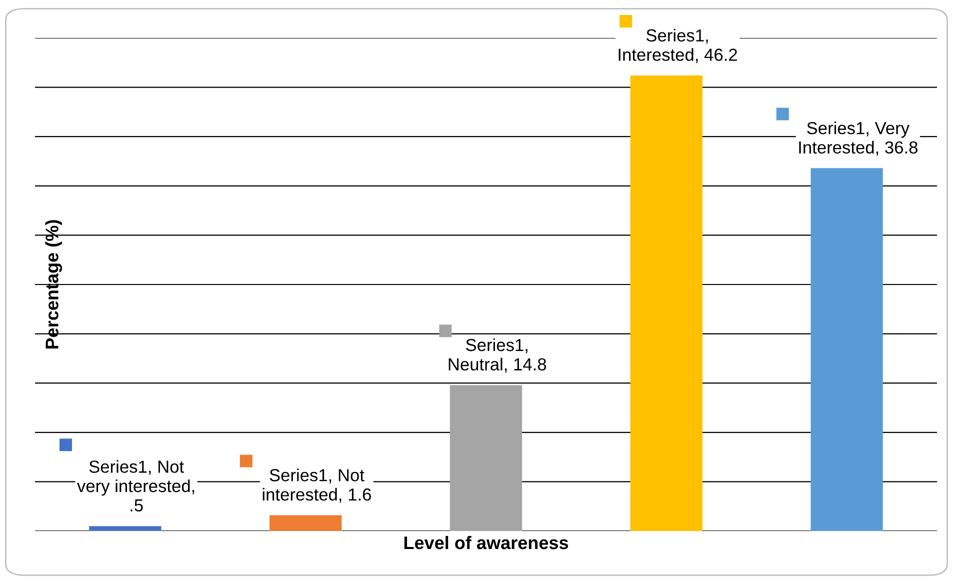 Image resolution: width=953 pixels, height=581 pixels. I want to click on data-label: Series1, Neutral, 14.8, so click(497, 355).